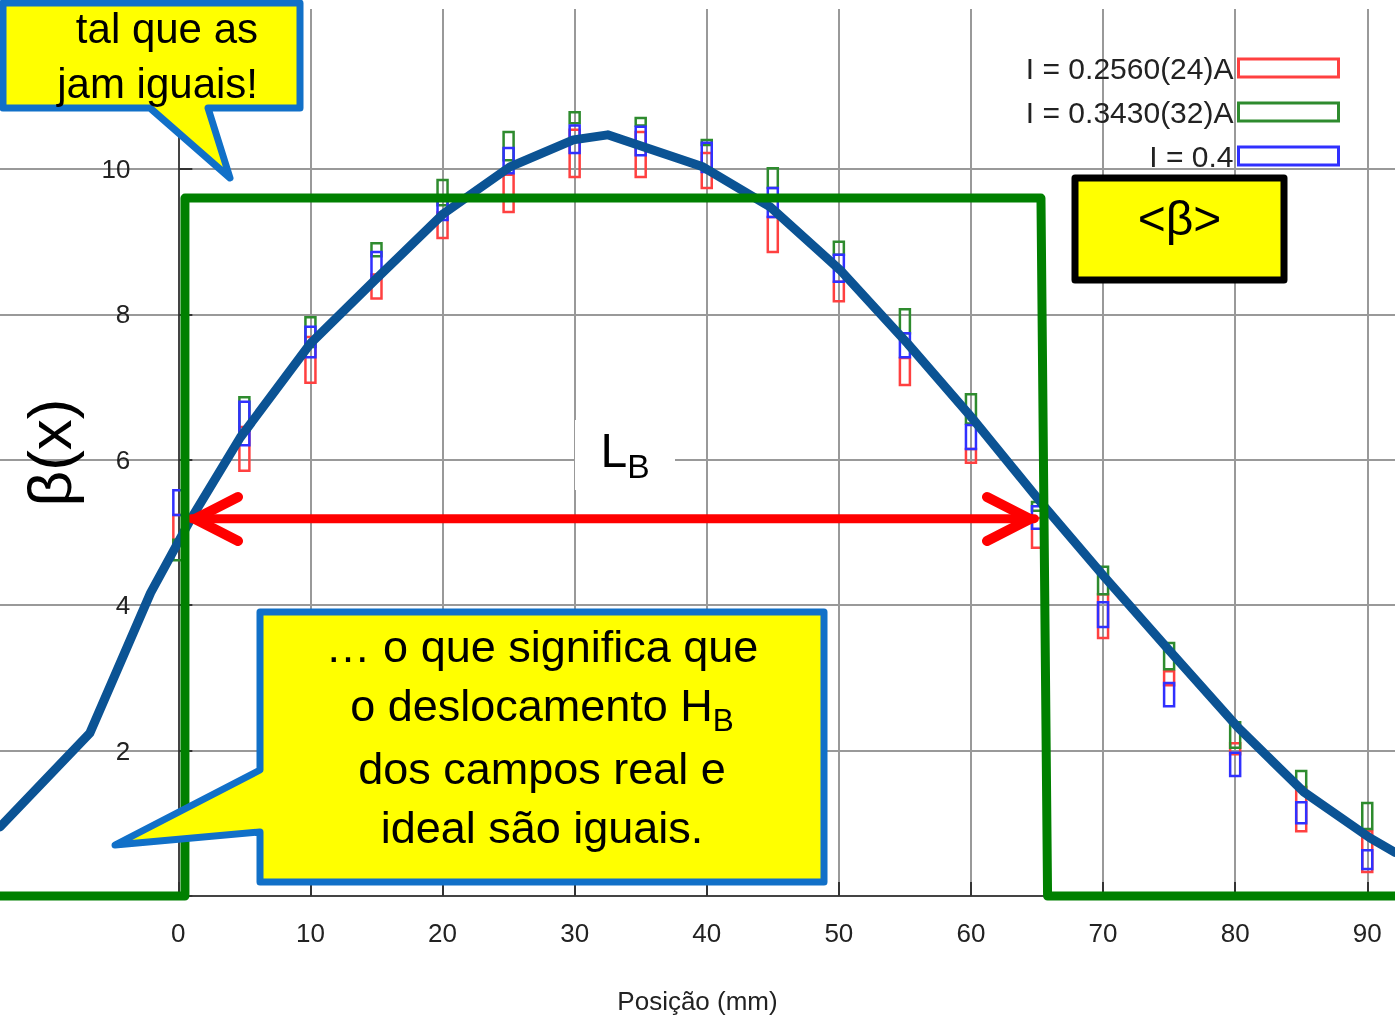  Describe the element at coordinates (116, 169) in the screenshot. I see `y-tick-label: 10` at that location.